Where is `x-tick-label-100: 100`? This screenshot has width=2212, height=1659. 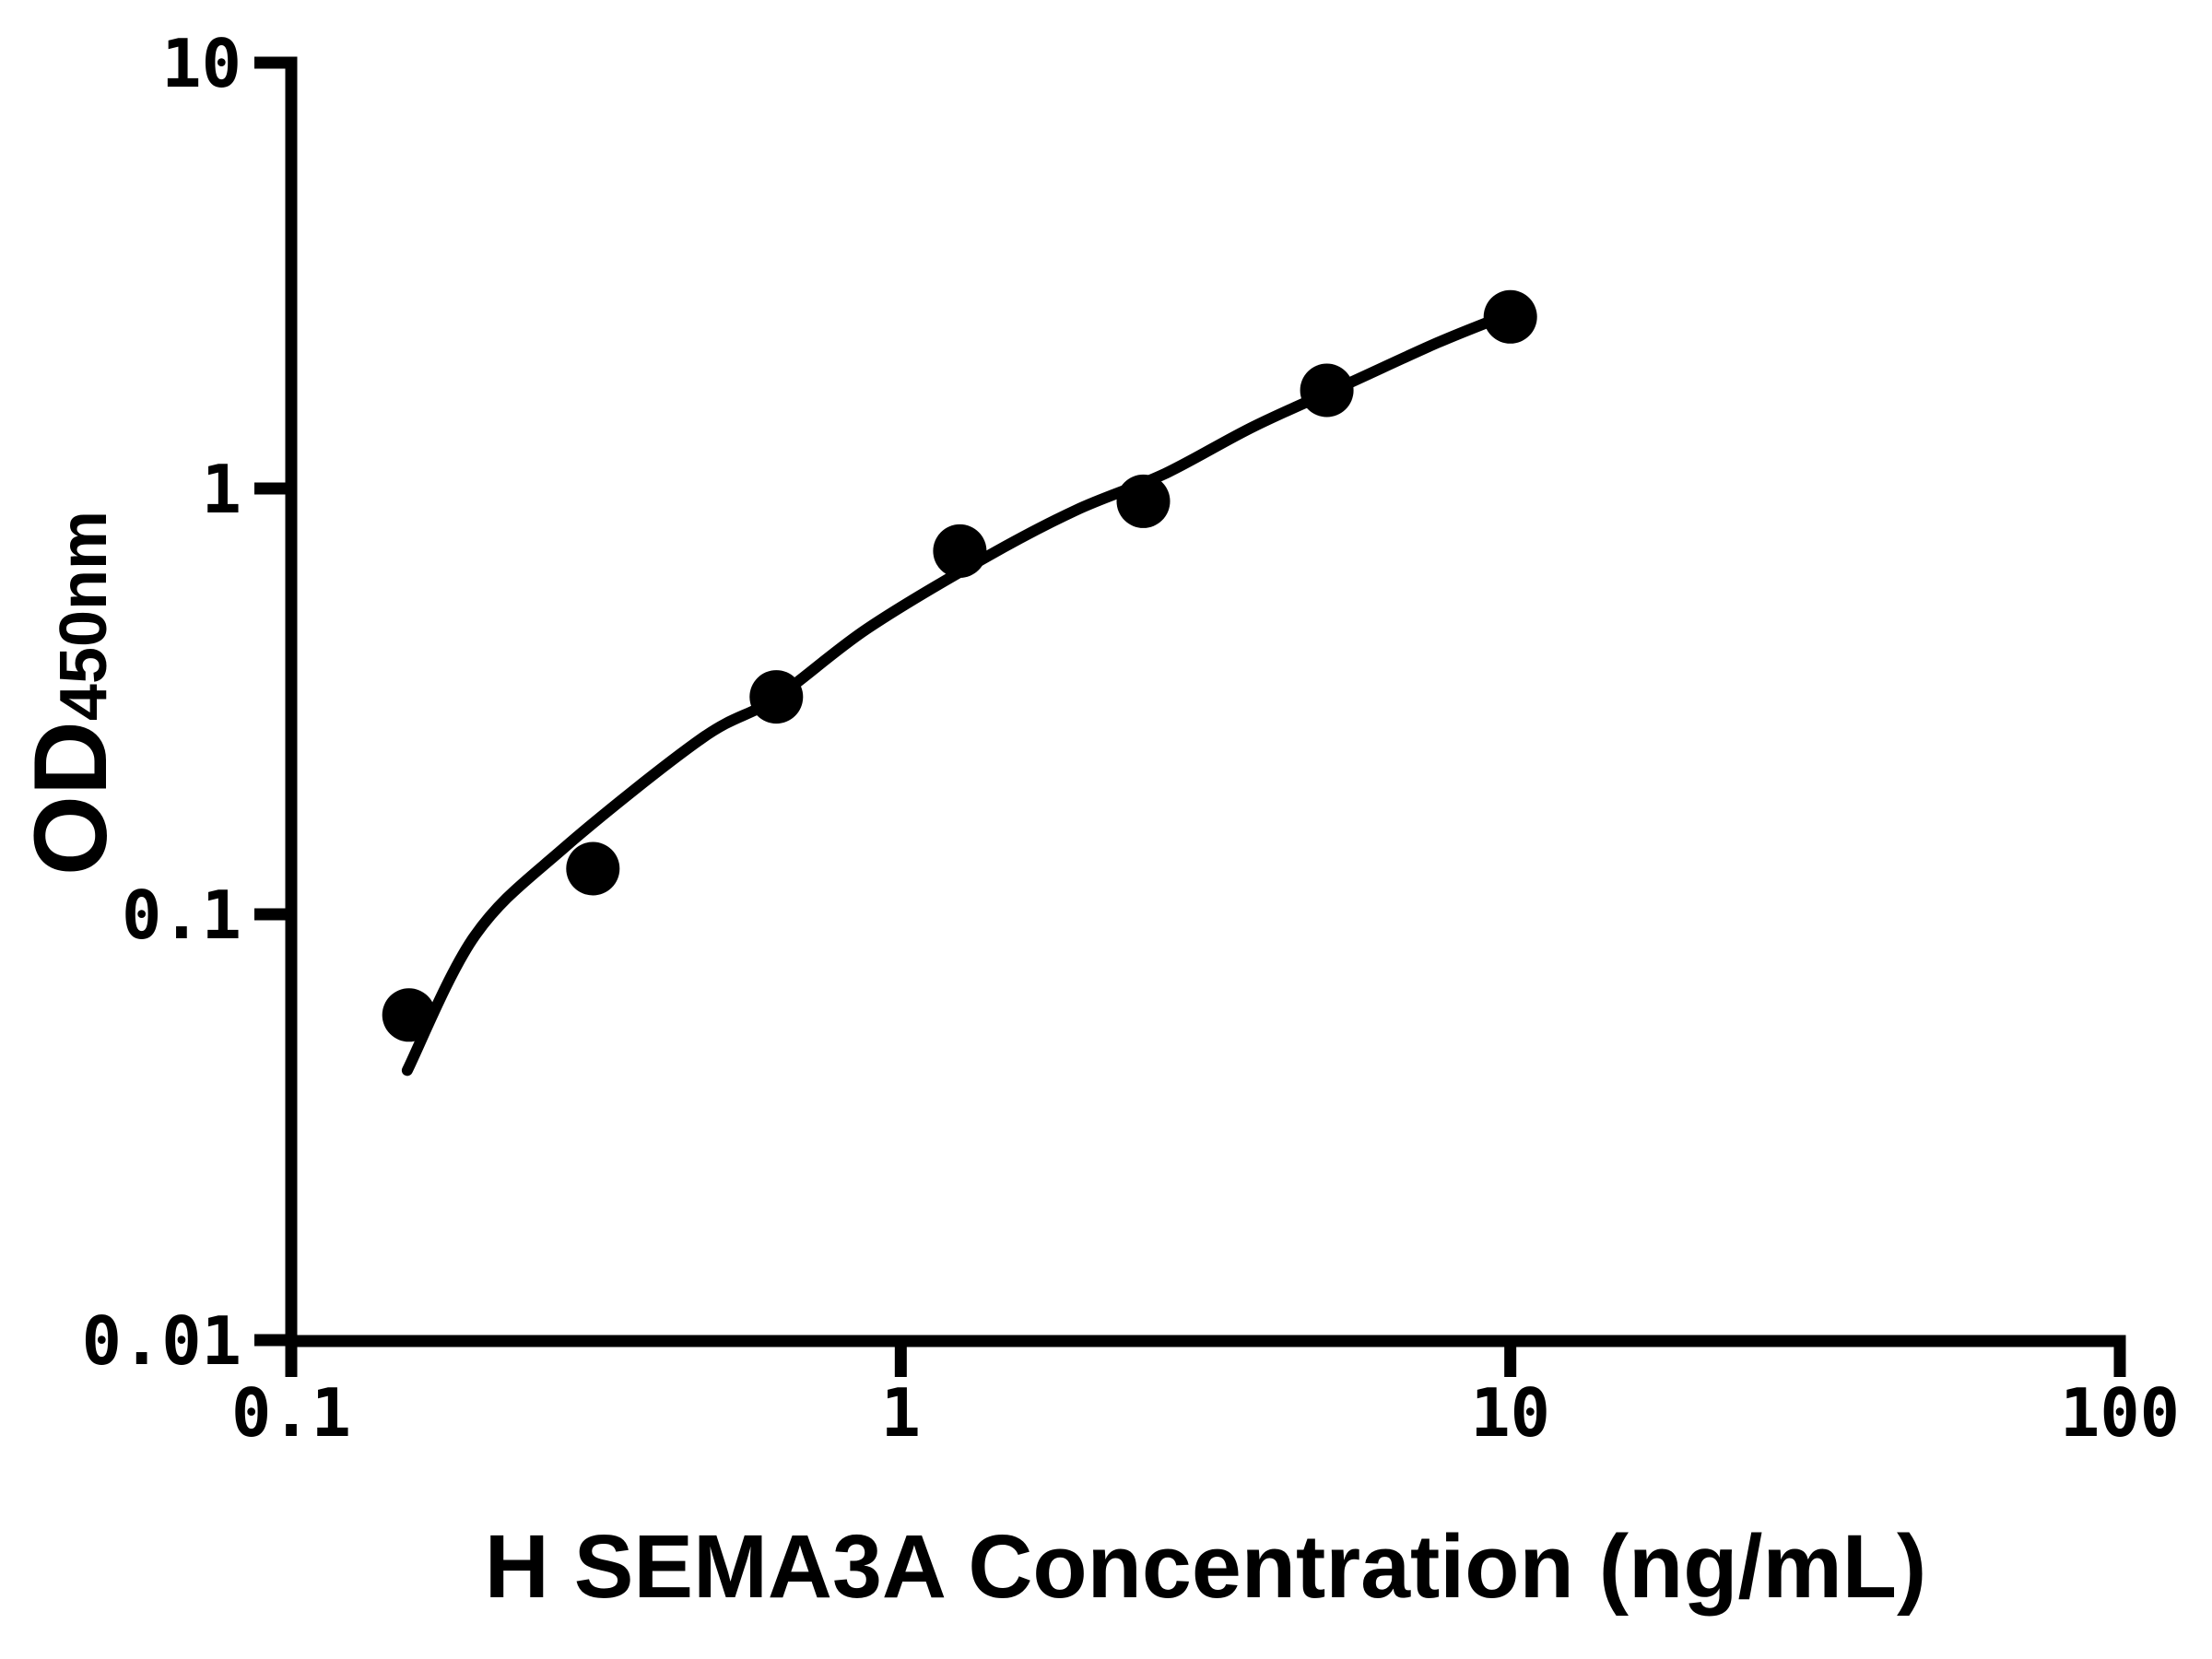 x-tick-label-100: 100 is located at coordinates (2120, 1413).